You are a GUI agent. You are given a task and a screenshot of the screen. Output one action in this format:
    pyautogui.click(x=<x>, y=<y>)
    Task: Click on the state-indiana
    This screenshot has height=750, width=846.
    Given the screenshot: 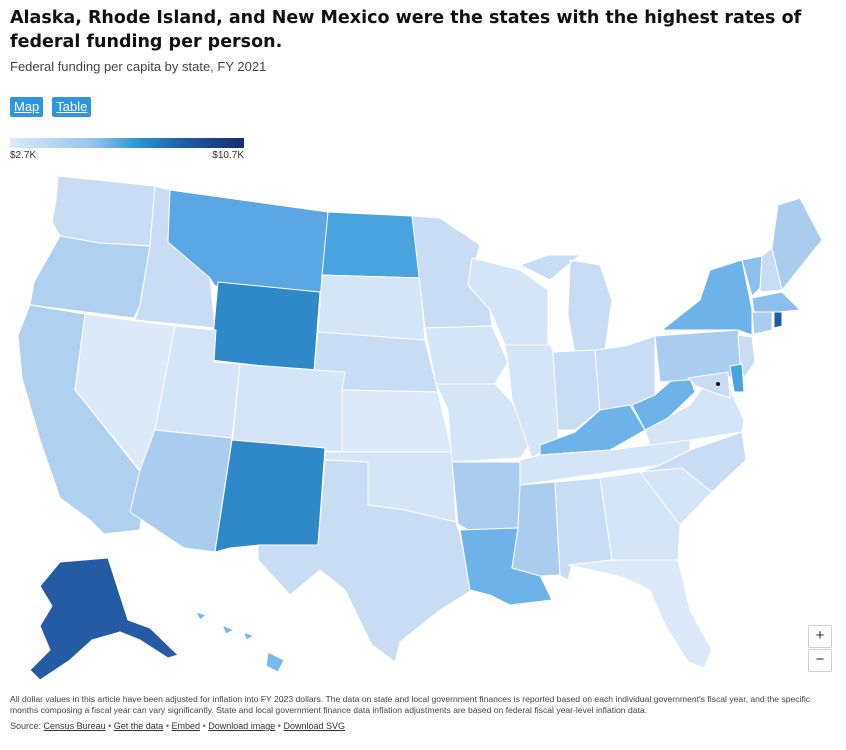 What is the action you would take?
    pyautogui.click(x=576, y=390)
    